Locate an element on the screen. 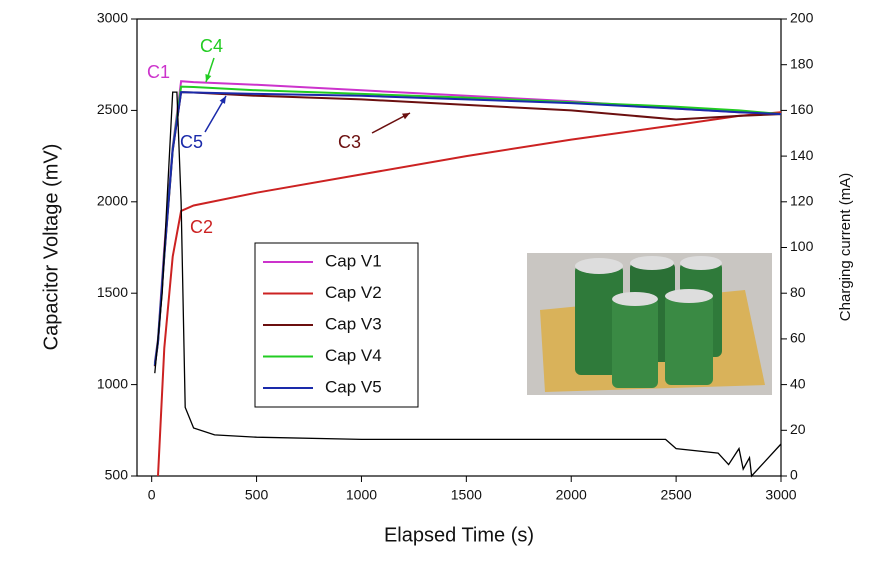 This screenshot has width=880, height=562. legend-label: Cap V4 is located at coordinates (353, 355).